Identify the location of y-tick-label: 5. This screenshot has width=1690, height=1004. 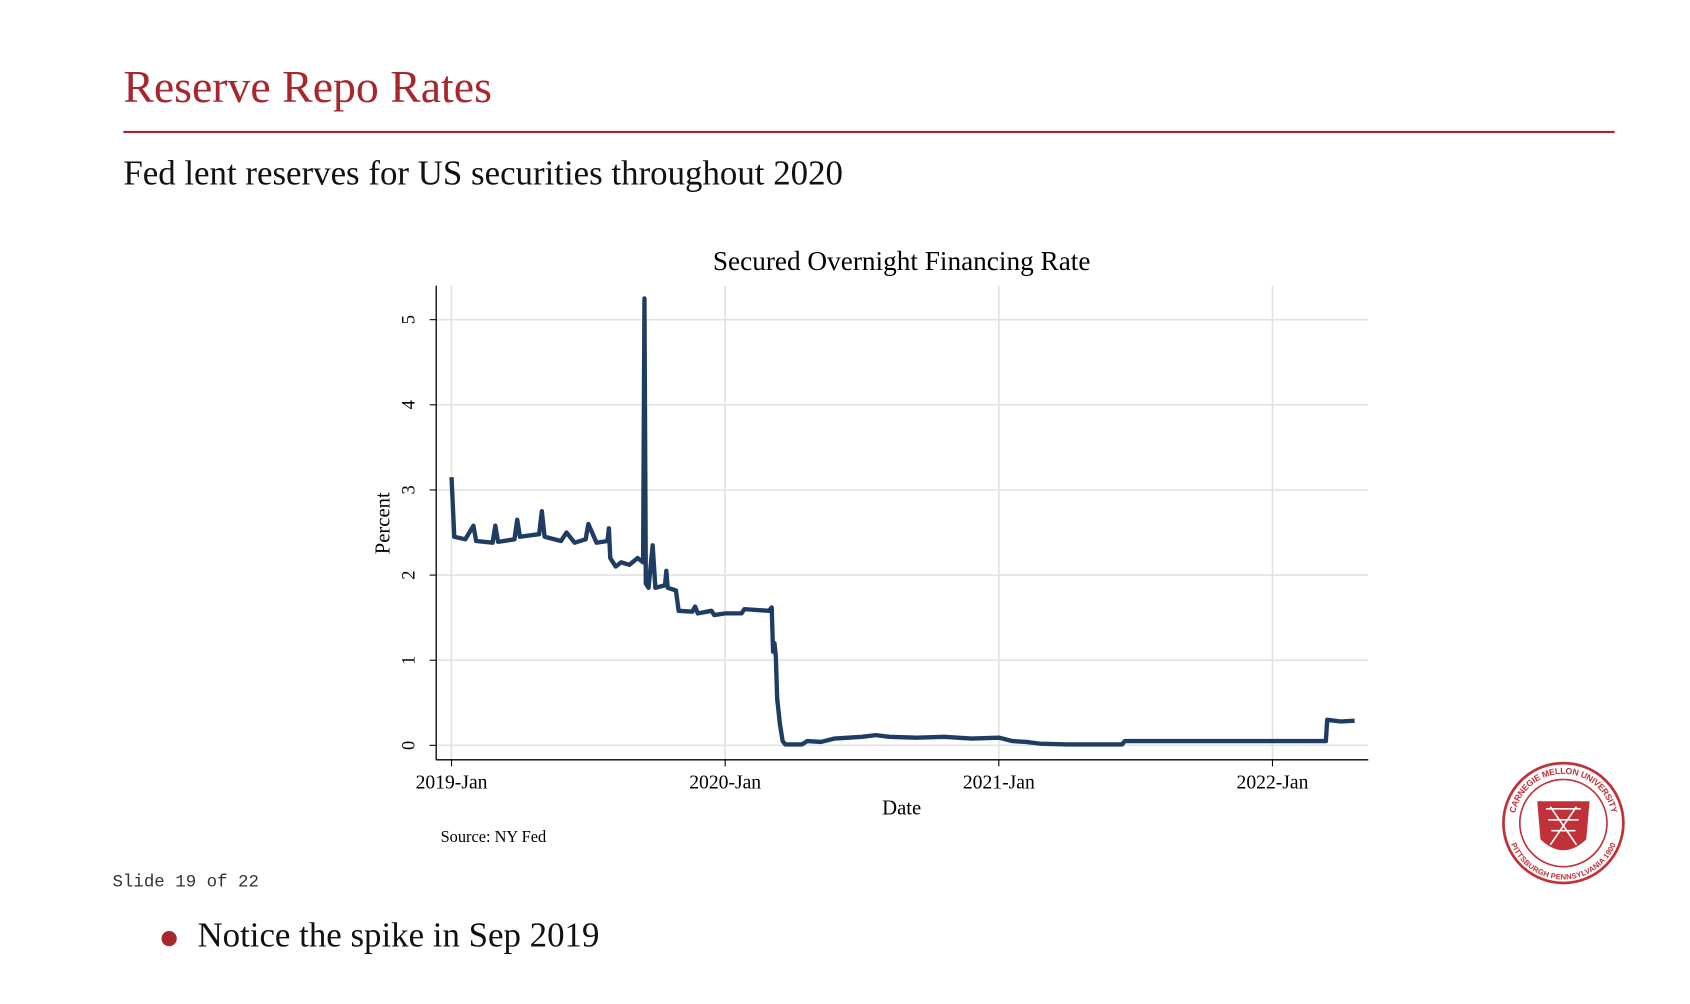
(408, 319).